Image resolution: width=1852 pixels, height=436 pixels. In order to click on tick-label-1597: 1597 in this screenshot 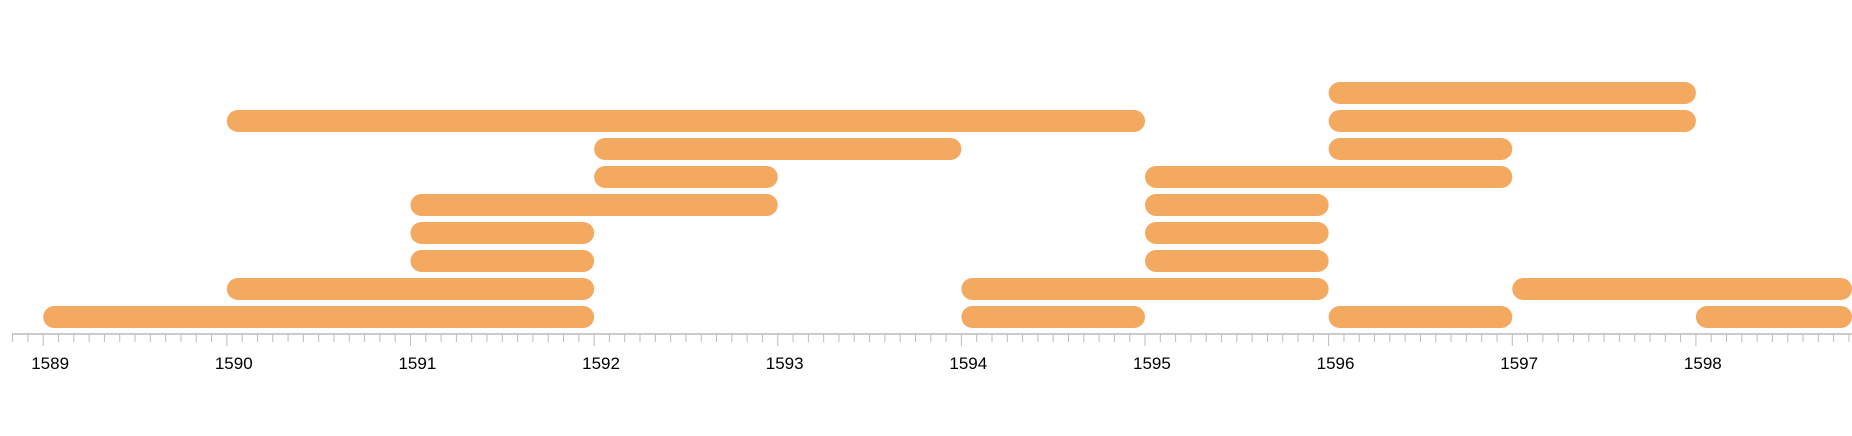, I will do `click(1519, 363)`.